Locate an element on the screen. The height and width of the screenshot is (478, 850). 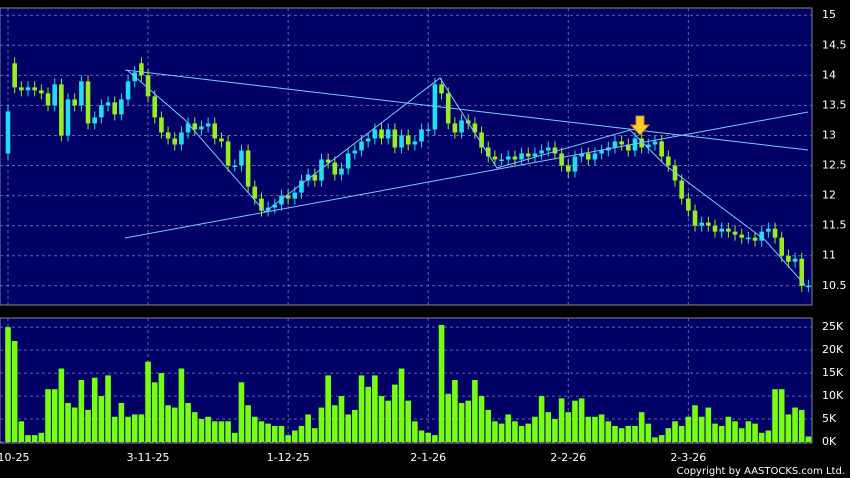
x-tick-label: 2-1-26 is located at coordinates (428, 457).